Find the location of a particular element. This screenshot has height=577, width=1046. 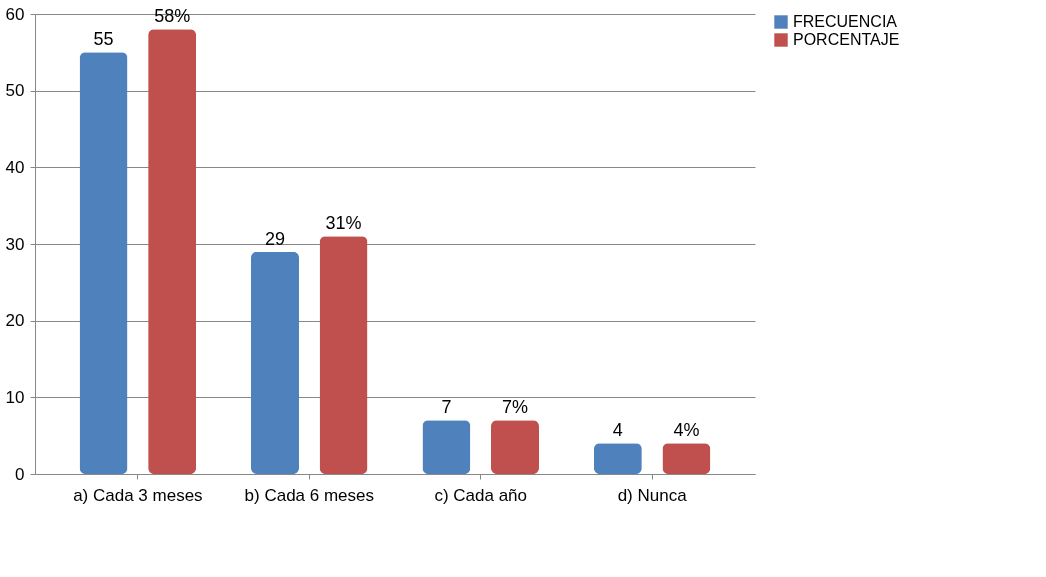

data-label: 4 is located at coordinates (617, 430).